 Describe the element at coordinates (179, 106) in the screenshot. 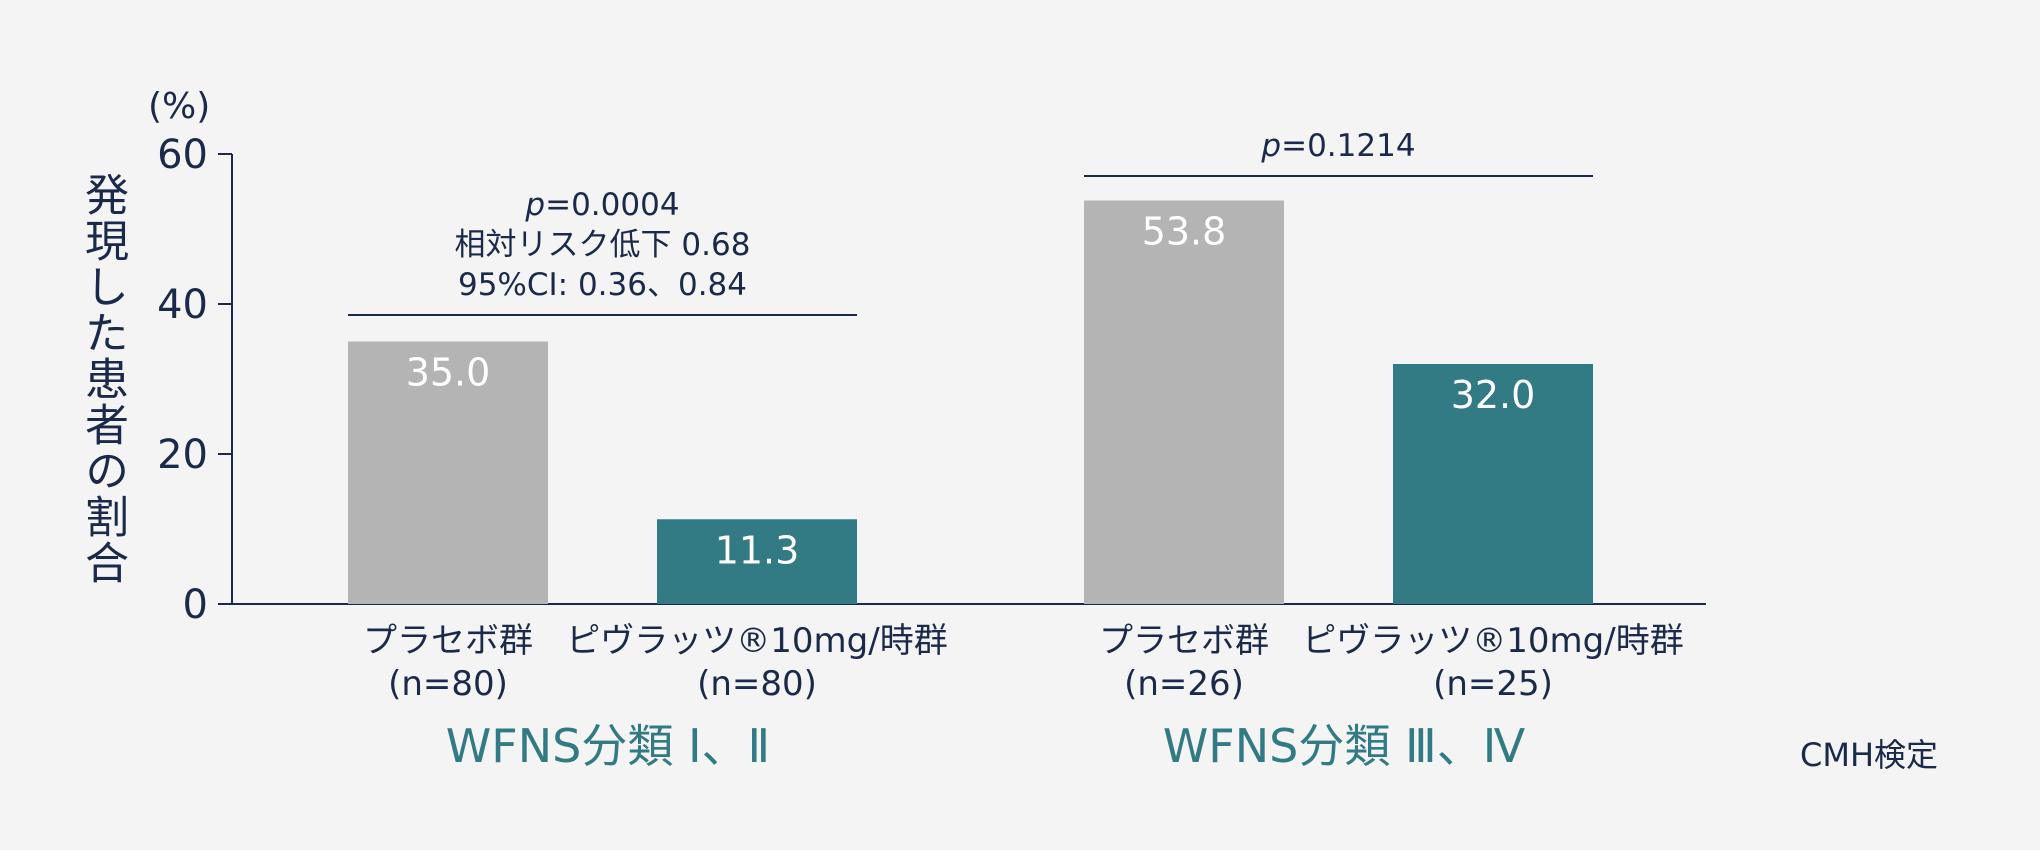

I see `y-axis-unit: (%)` at that location.